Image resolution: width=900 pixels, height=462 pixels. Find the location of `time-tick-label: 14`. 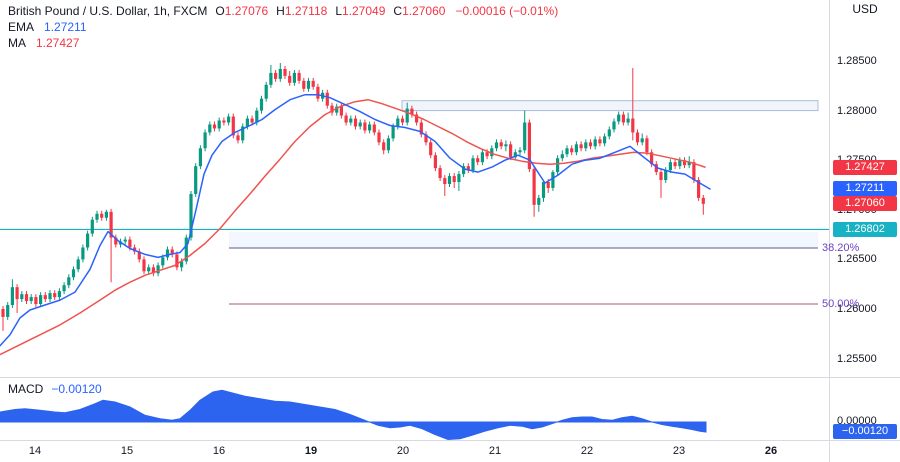

time-tick-label: 14 is located at coordinates (35, 451).